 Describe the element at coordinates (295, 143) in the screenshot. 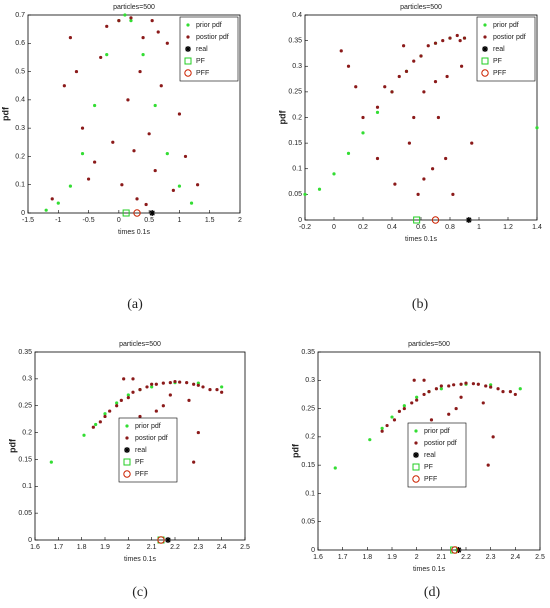

I see `y-tick-label: 0.15` at that location.